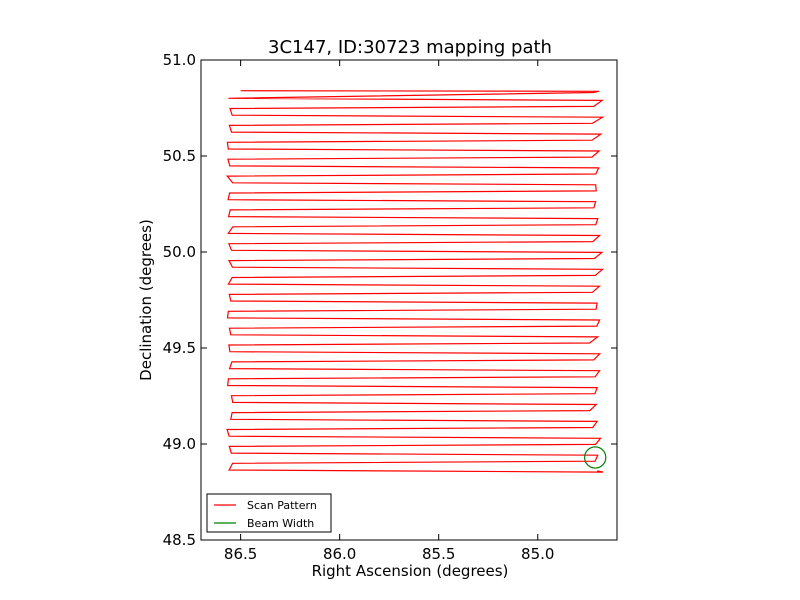 The height and width of the screenshot is (600, 800). Describe the element at coordinates (410, 47) in the screenshot. I see `chart-title: 3C147, ID:30723 mapping path` at that location.